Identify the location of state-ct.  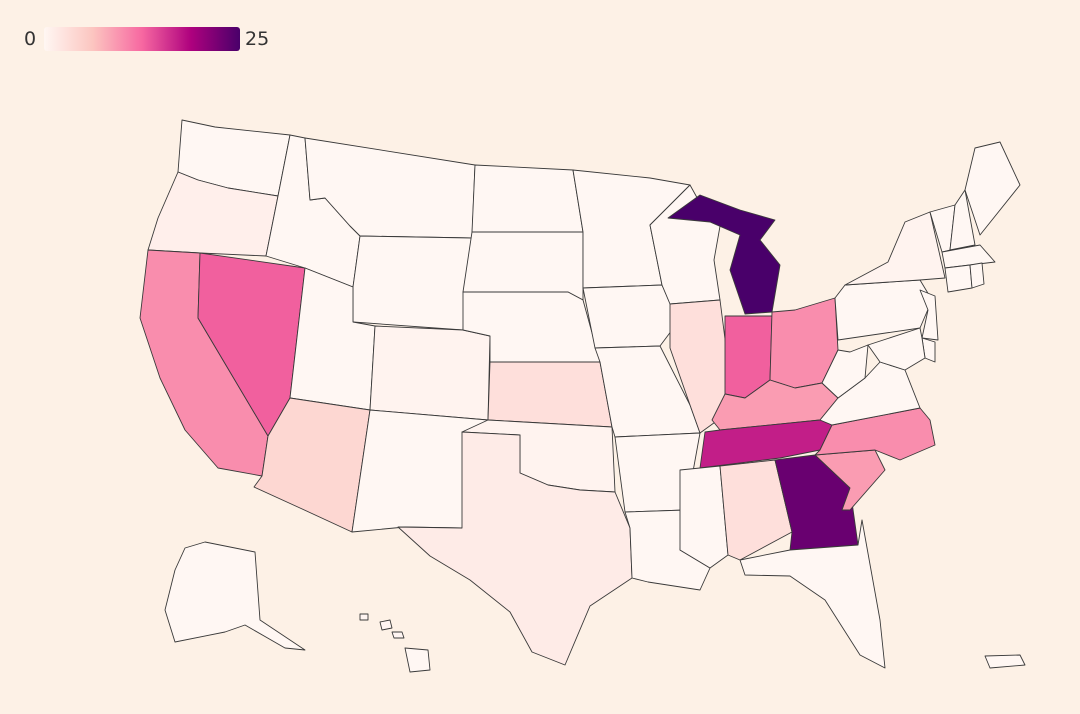
(958, 278).